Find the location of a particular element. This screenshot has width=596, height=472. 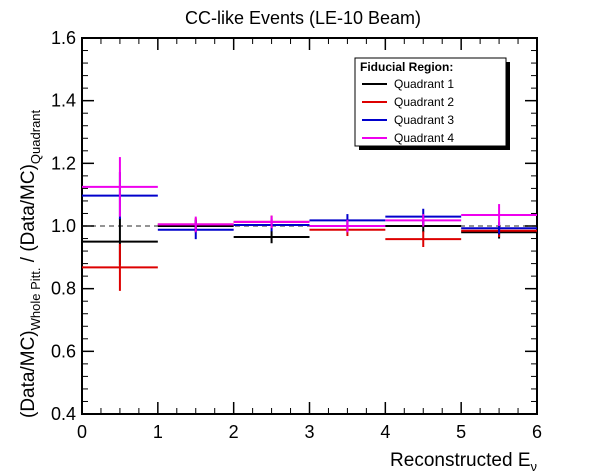

x-tick-label: 2 is located at coordinates (234, 432).